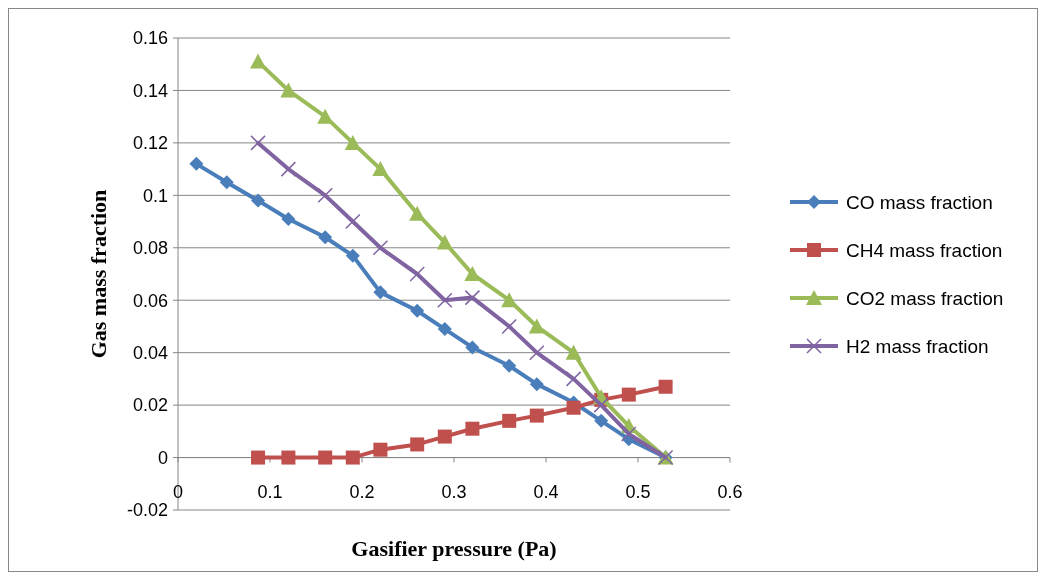  I want to click on y-tick-label: 0.16, so click(150, 38).